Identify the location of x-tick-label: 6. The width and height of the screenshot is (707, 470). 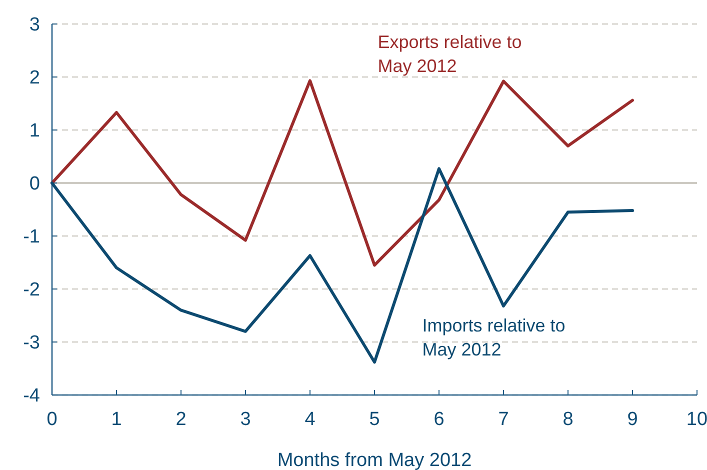
(439, 419).